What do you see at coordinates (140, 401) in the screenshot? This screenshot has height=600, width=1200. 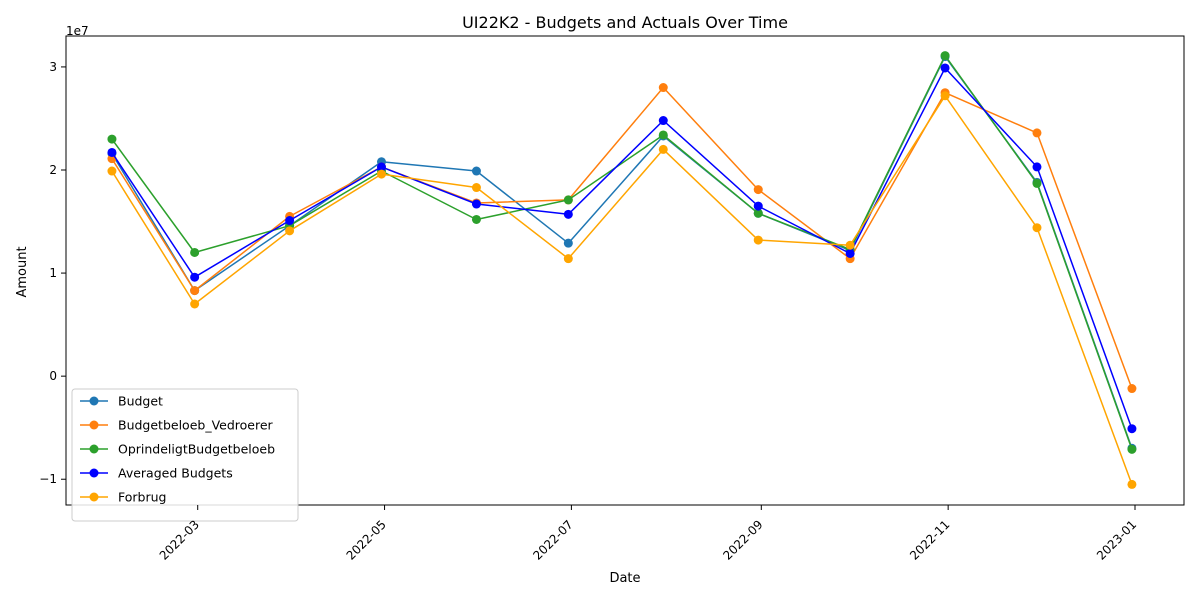 I see `legend-entry: Budget` at bounding box center [140, 401].